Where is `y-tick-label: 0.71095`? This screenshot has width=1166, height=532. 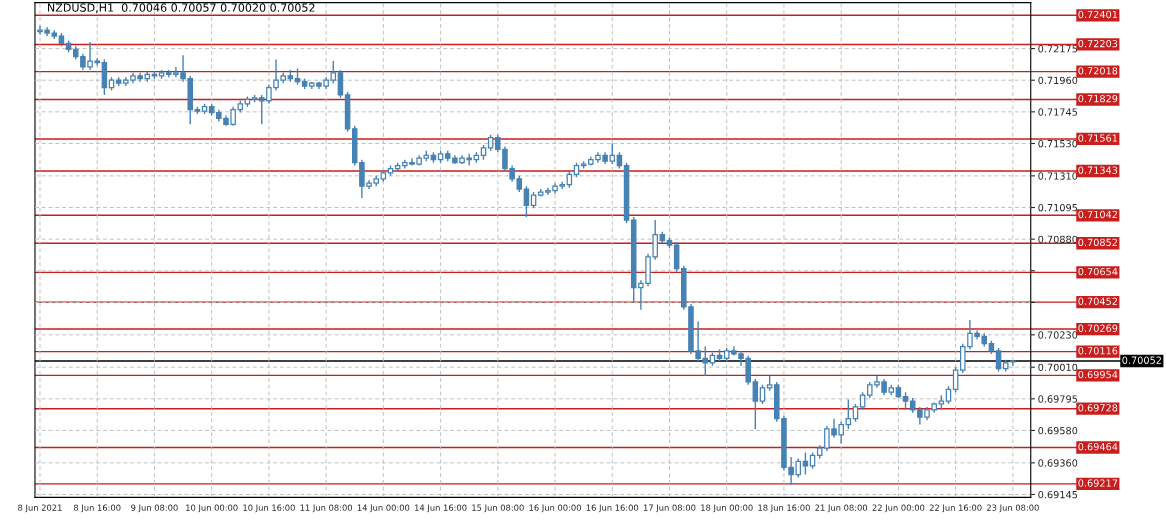
y-tick-label: 0.71095 is located at coordinates (1058, 207).